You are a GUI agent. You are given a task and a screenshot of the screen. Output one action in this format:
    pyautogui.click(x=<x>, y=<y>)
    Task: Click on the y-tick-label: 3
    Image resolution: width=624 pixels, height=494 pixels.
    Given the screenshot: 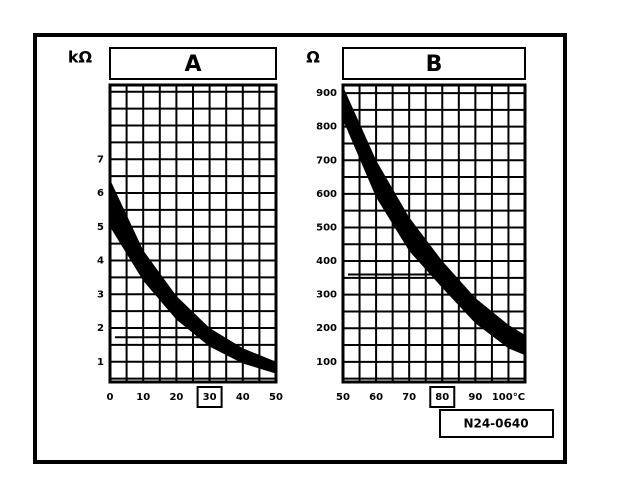 What is the action you would take?
    pyautogui.click(x=100, y=294)
    